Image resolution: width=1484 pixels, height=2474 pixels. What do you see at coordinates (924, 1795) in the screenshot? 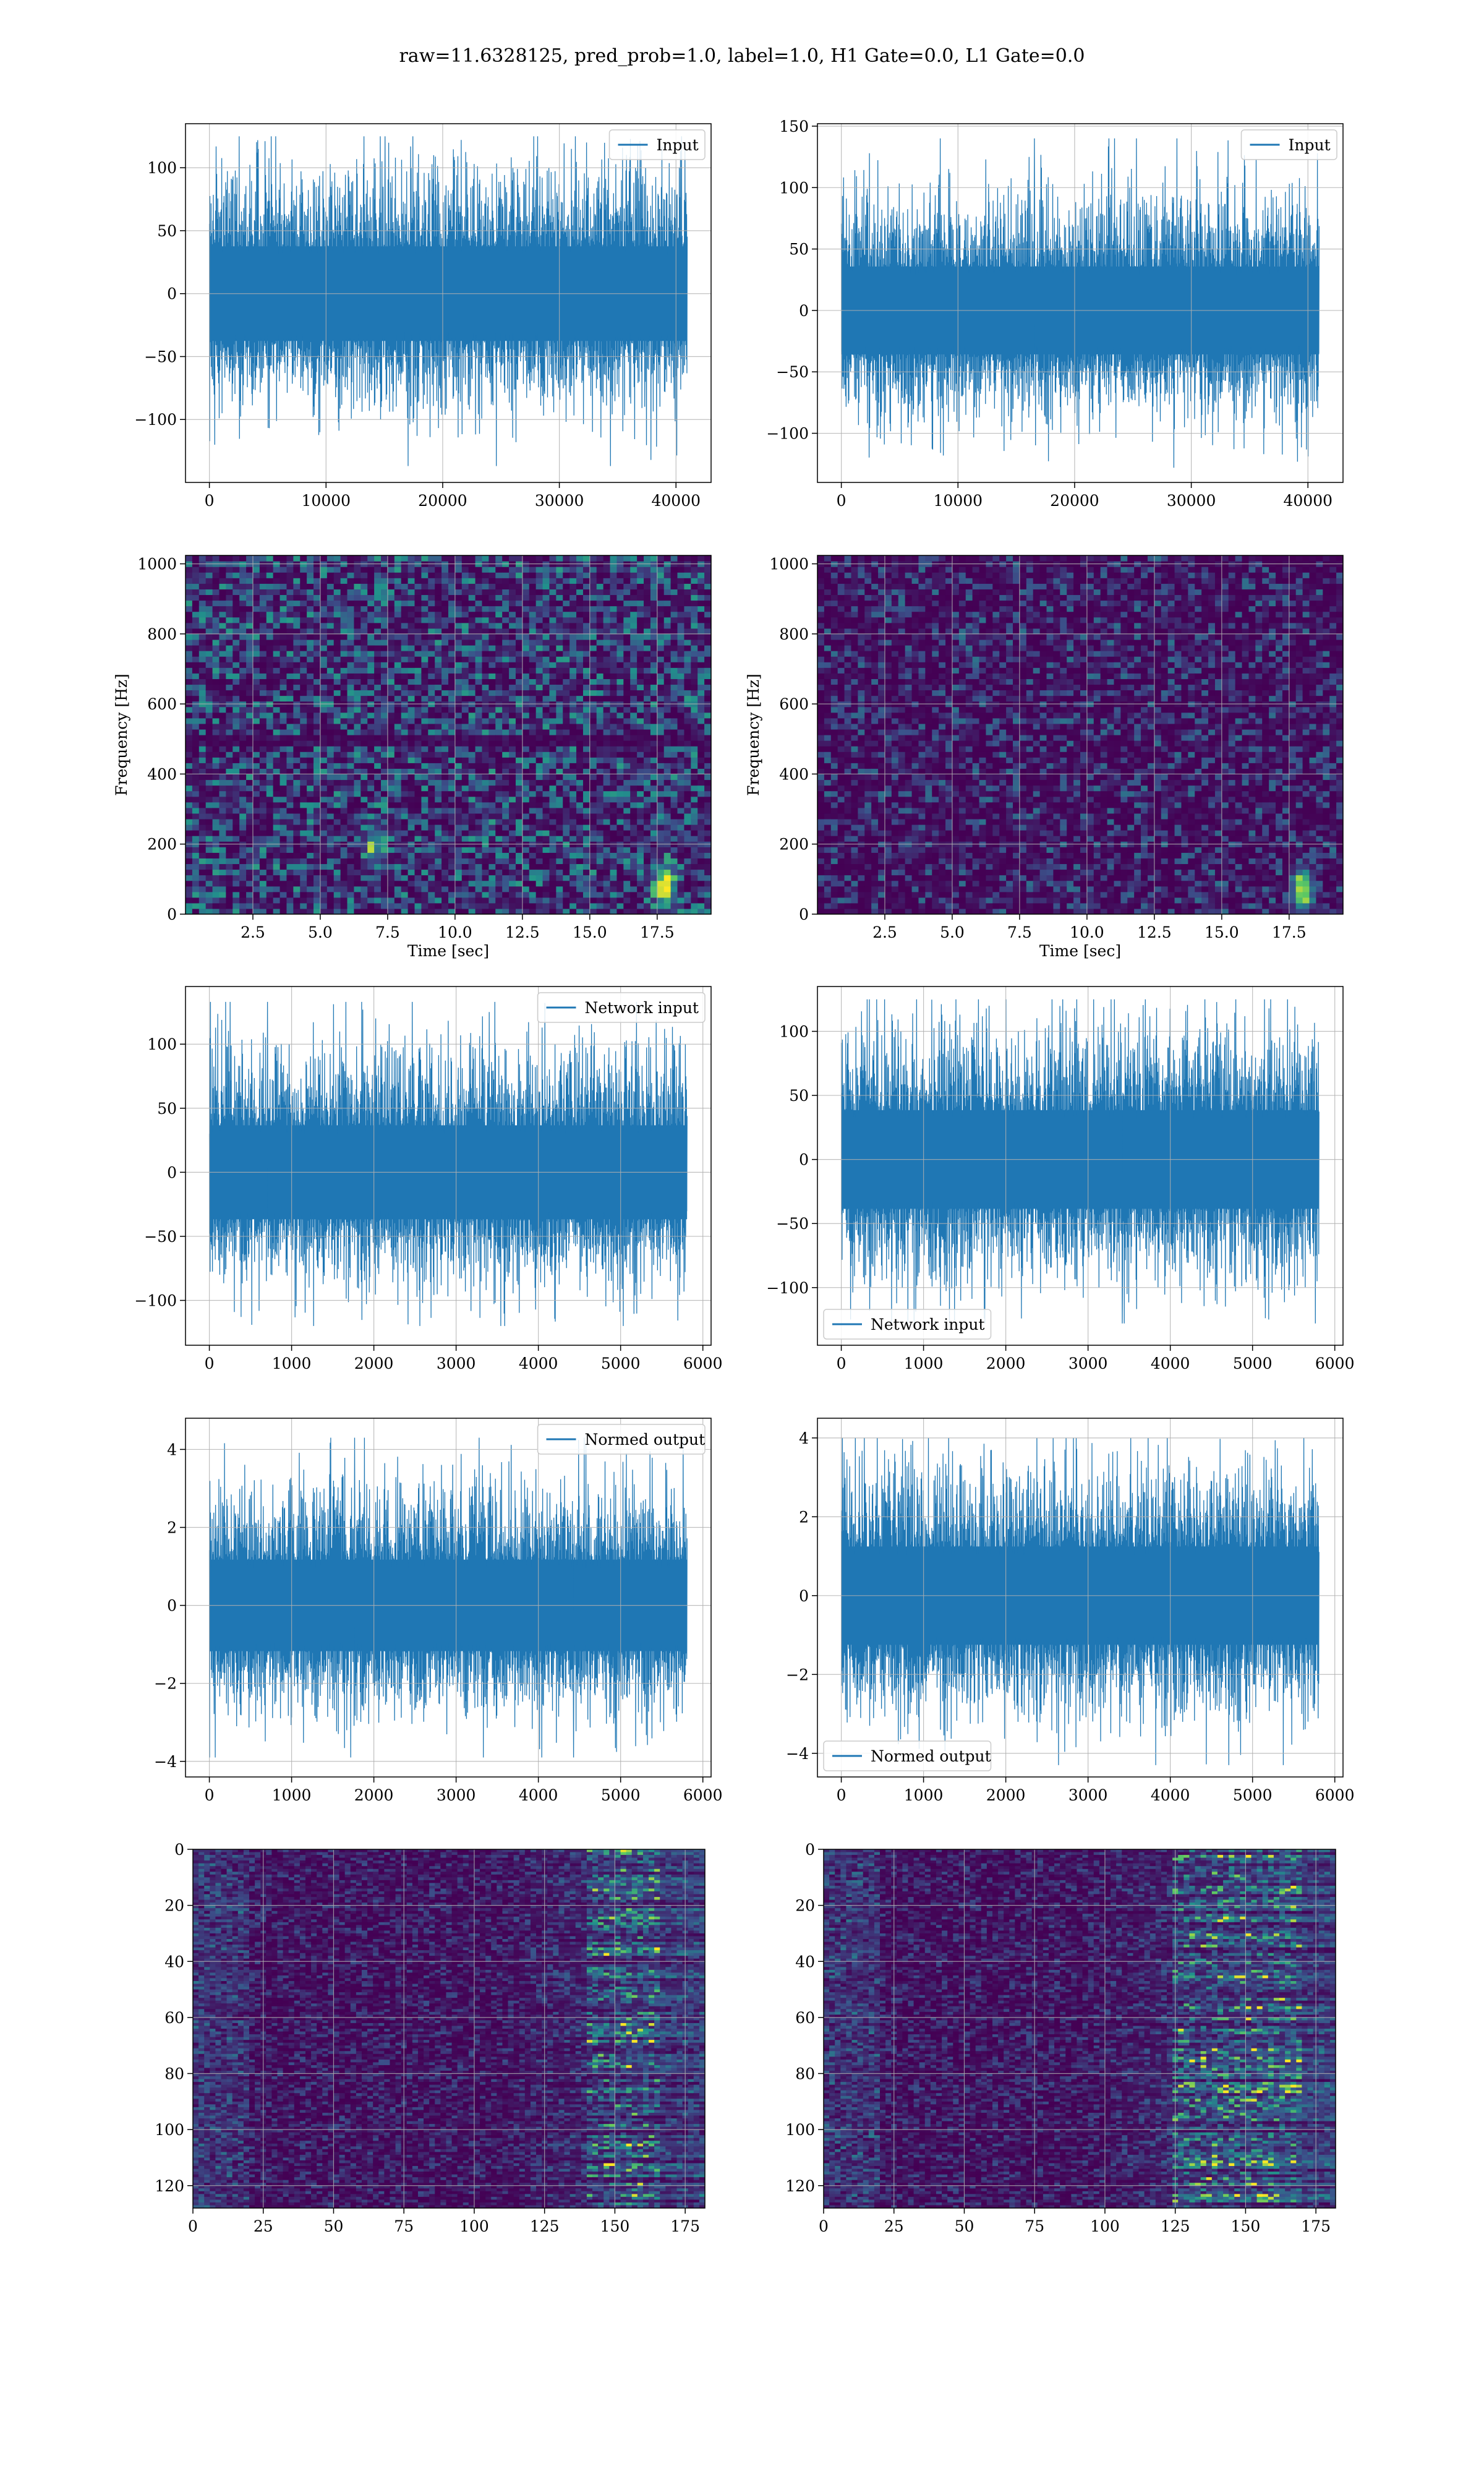
I see `normed-output-l1-xtick-label: 1000` at bounding box center [924, 1795].